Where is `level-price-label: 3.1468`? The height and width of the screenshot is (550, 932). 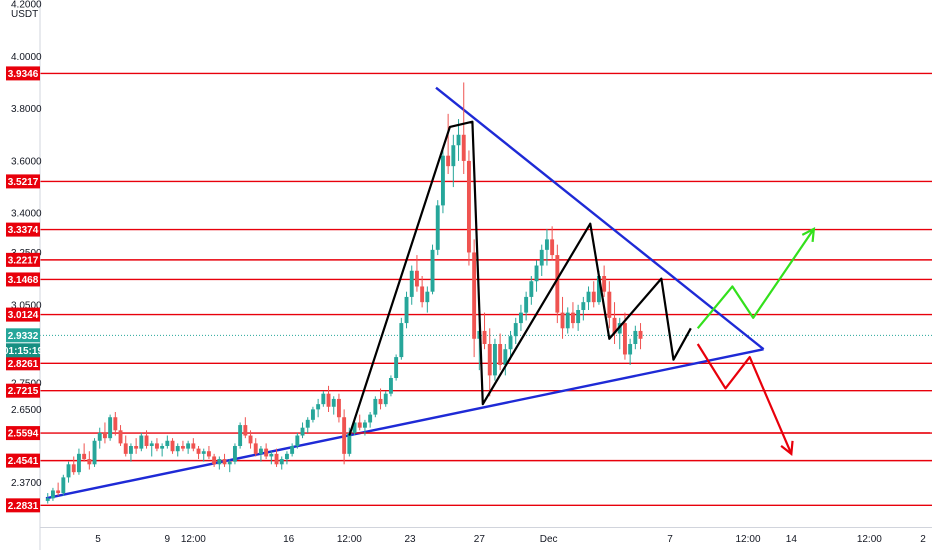 level-price-label: 3.1468 is located at coordinates (23, 280).